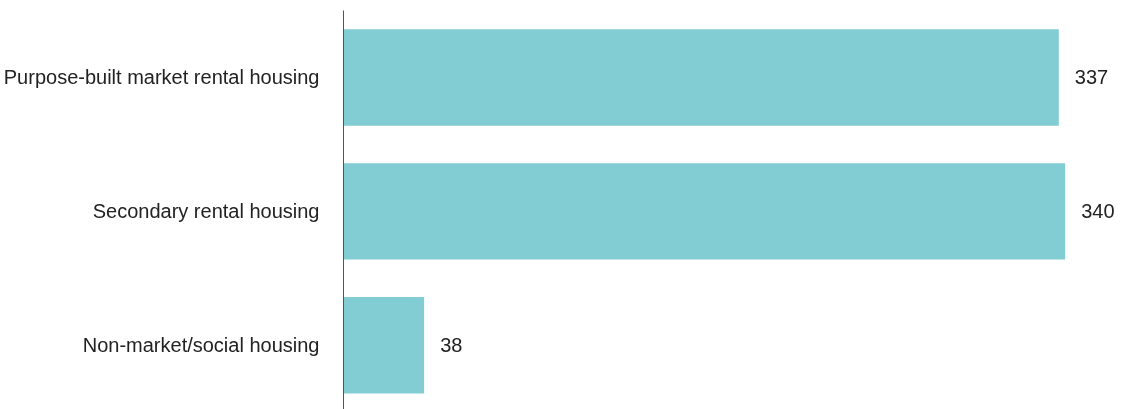 This screenshot has width=1126, height=409. I want to click on y-tick-label: Purpose-built market rental housing, so click(161, 77).